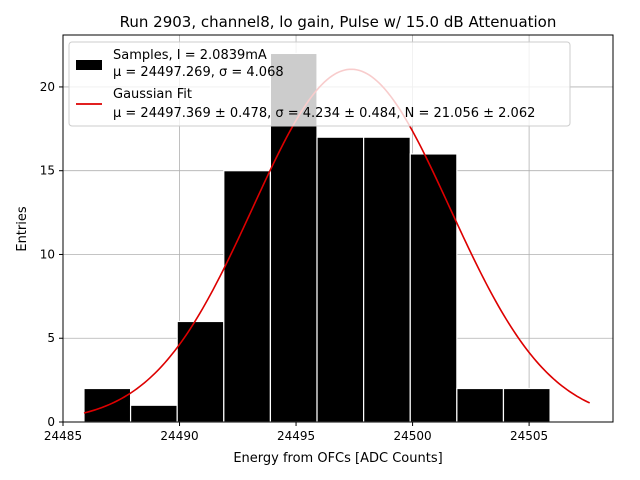 The image size is (640, 480). Describe the element at coordinates (190, 55) in the screenshot. I see `legend-samples-label: Samples, I = 2.0839mA` at that location.